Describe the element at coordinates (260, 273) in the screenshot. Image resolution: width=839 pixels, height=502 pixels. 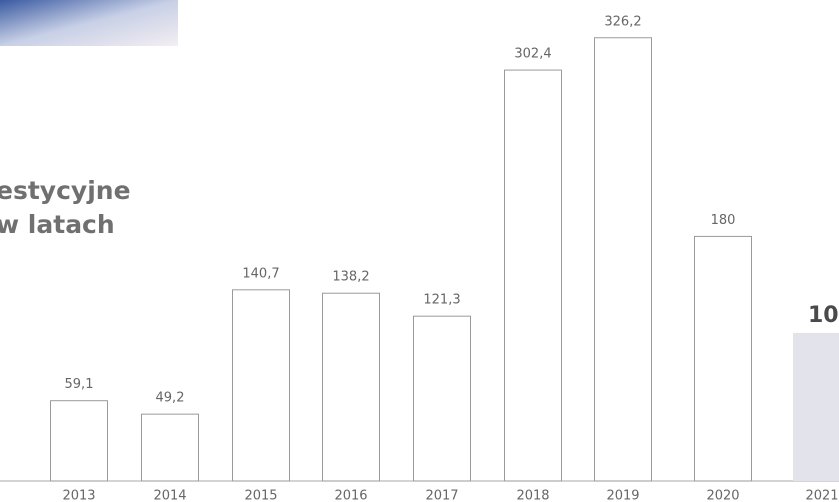
I see `value-label: 140,7` at that location.